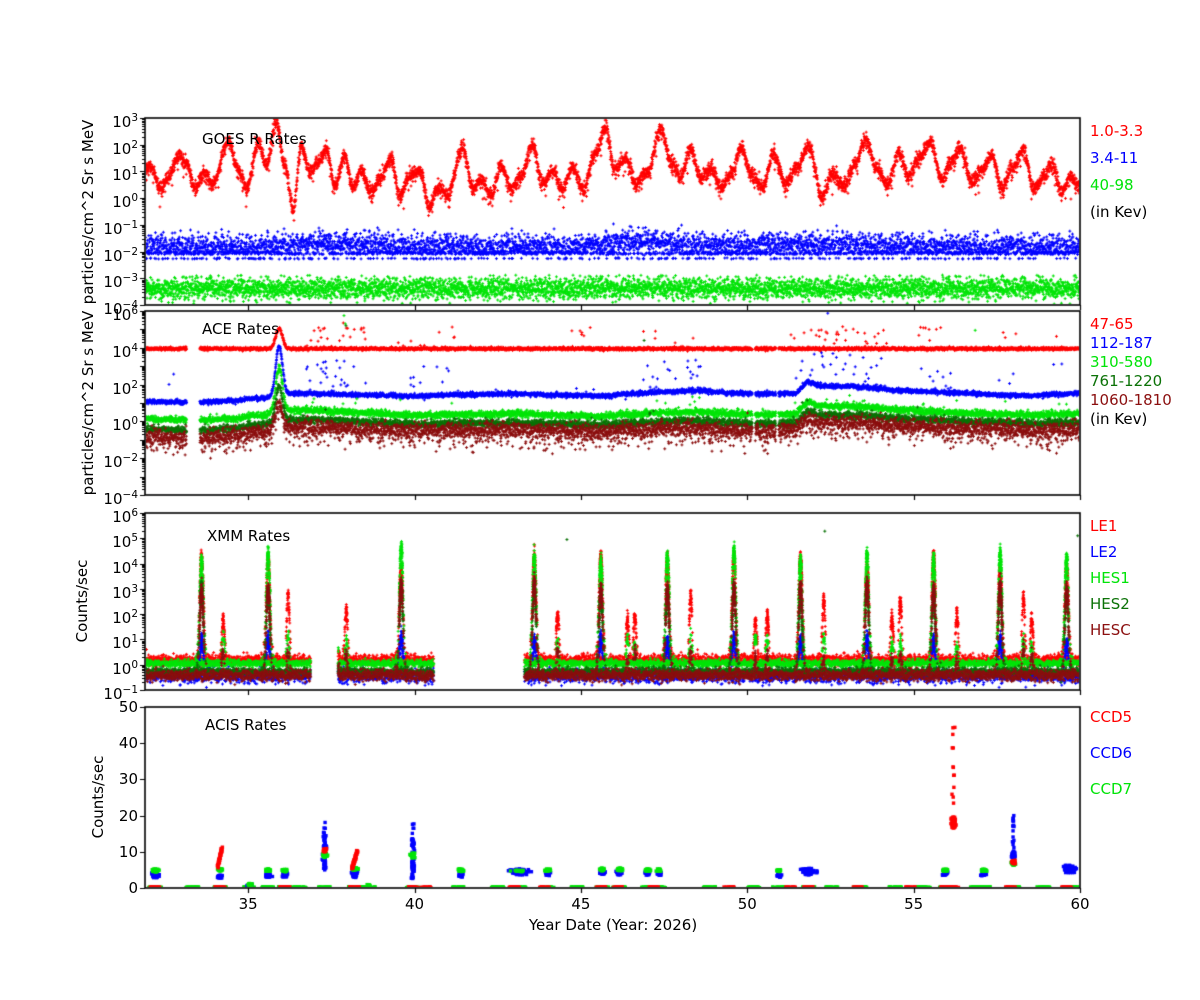 The image size is (1200, 1000). I want to click on y-tick-label: 0, so click(133, 888).